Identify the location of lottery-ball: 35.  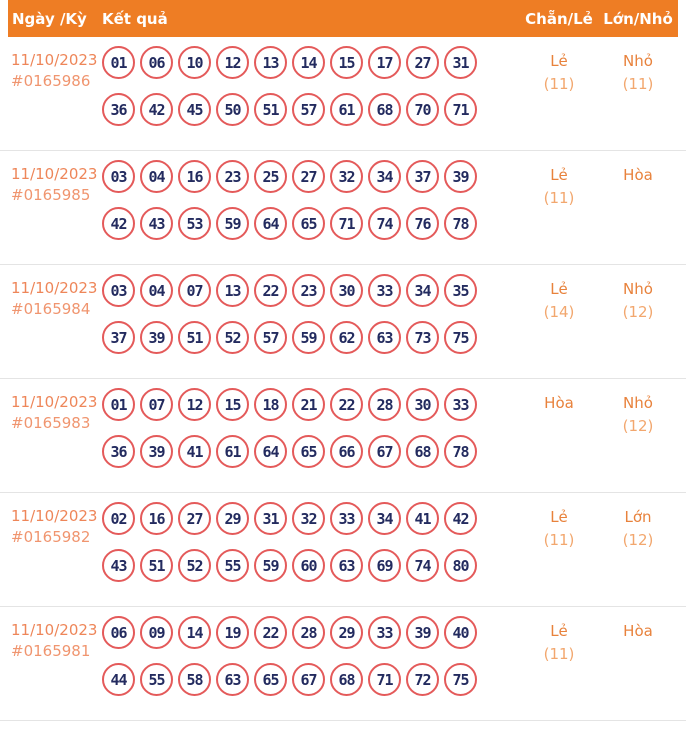
(460, 290).